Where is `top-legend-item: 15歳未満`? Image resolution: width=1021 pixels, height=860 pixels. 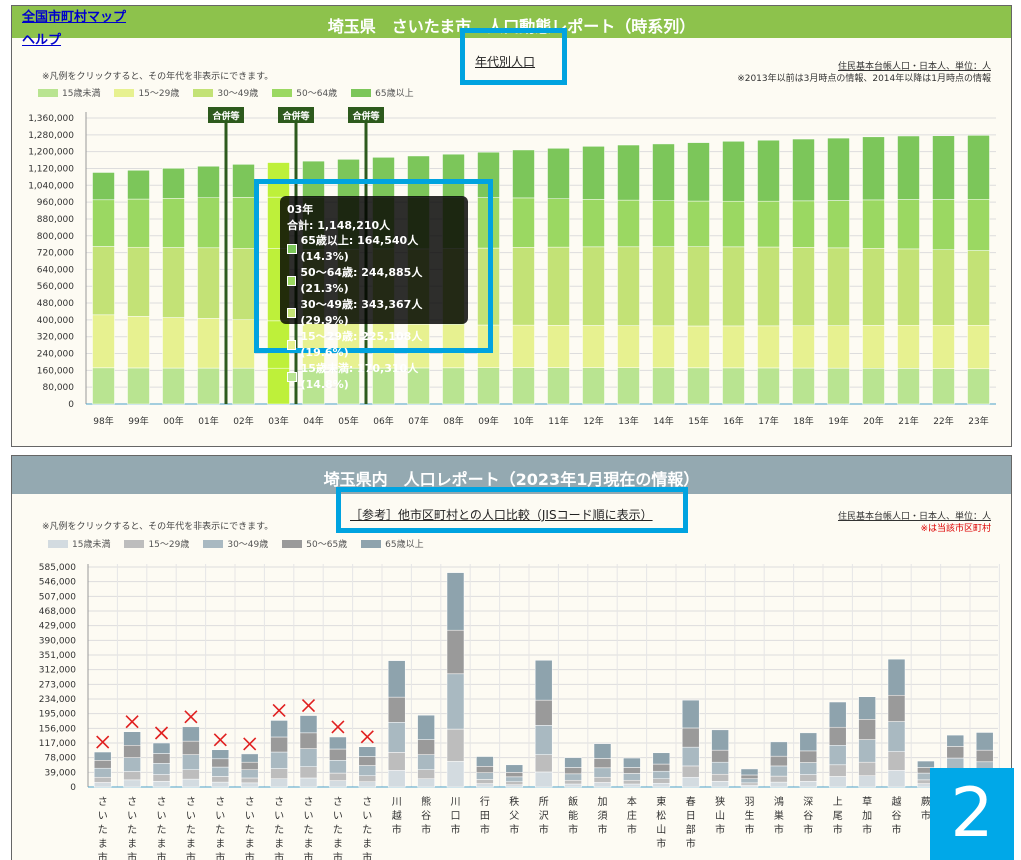
top-legend-item: 15歳未満 is located at coordinates (69, 92).